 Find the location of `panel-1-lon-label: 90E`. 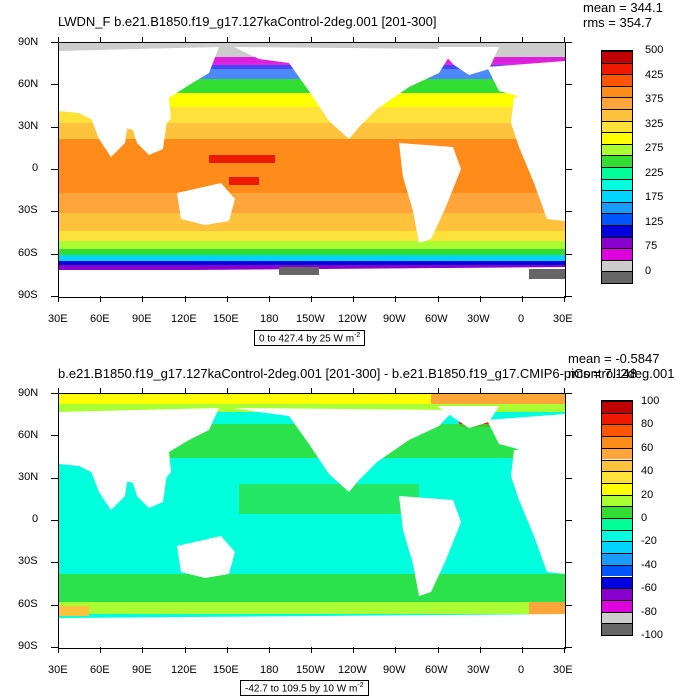

panel-1-lon-label: 90E is located at coordinates (142, 319).